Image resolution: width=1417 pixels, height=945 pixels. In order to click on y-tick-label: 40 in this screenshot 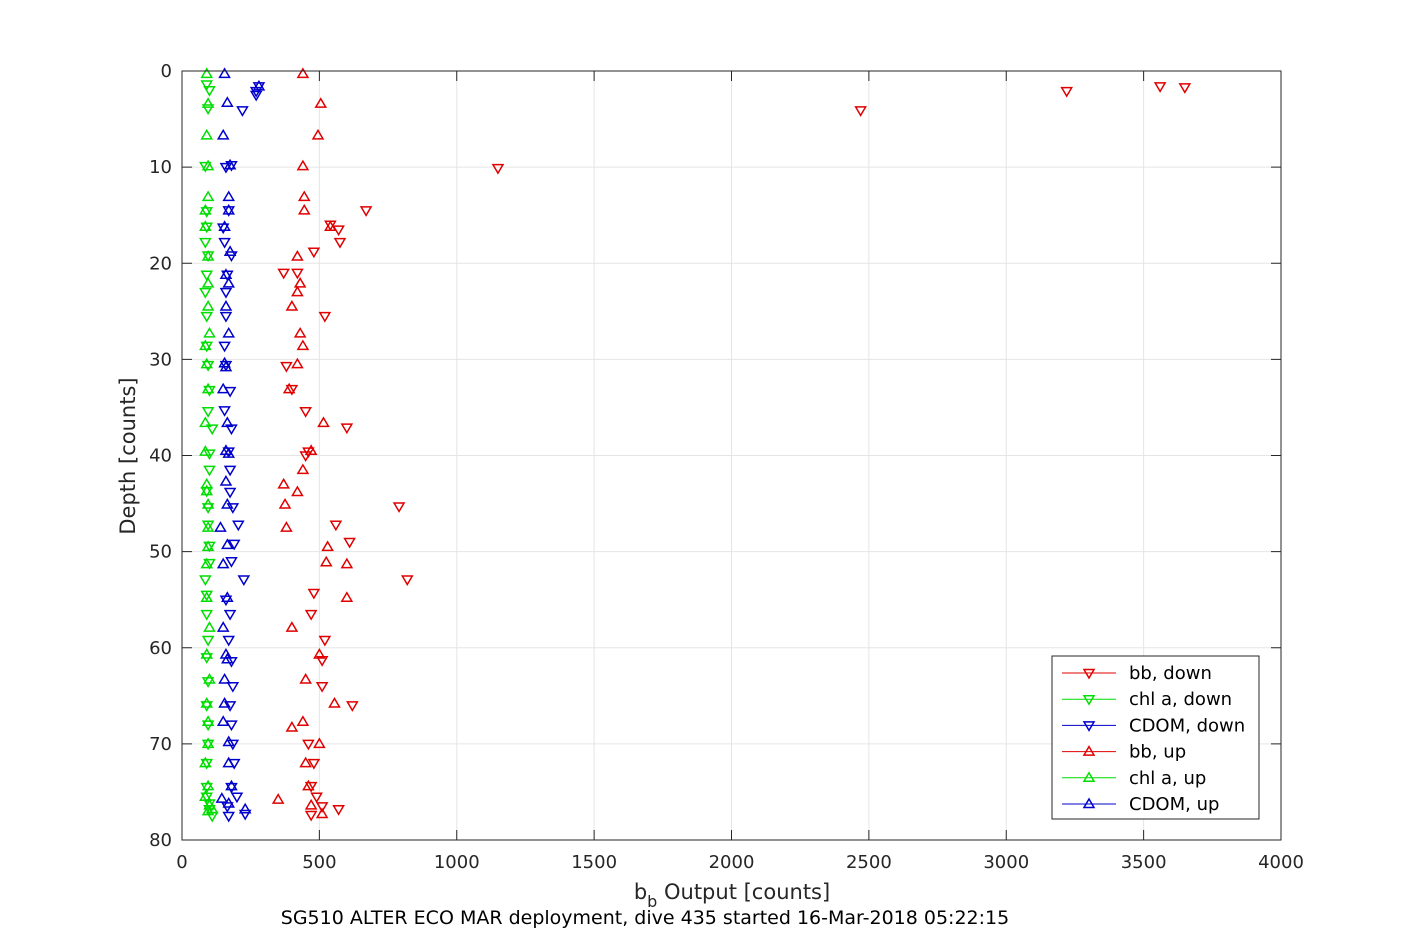, I will do `click(160, 456)`.